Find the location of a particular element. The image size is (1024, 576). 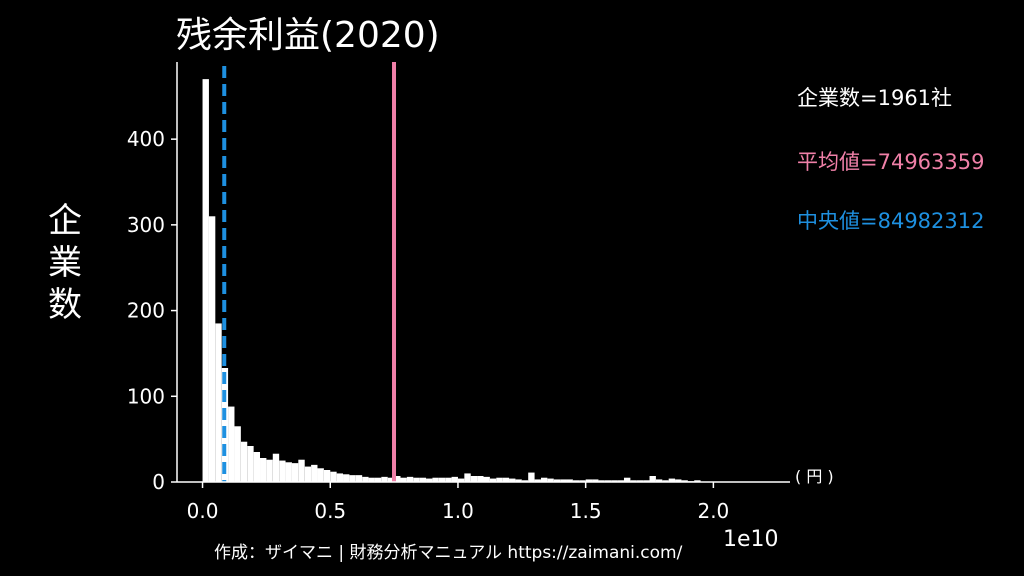

x-tick-label: 1.0 is located at coordinates (458, 511).